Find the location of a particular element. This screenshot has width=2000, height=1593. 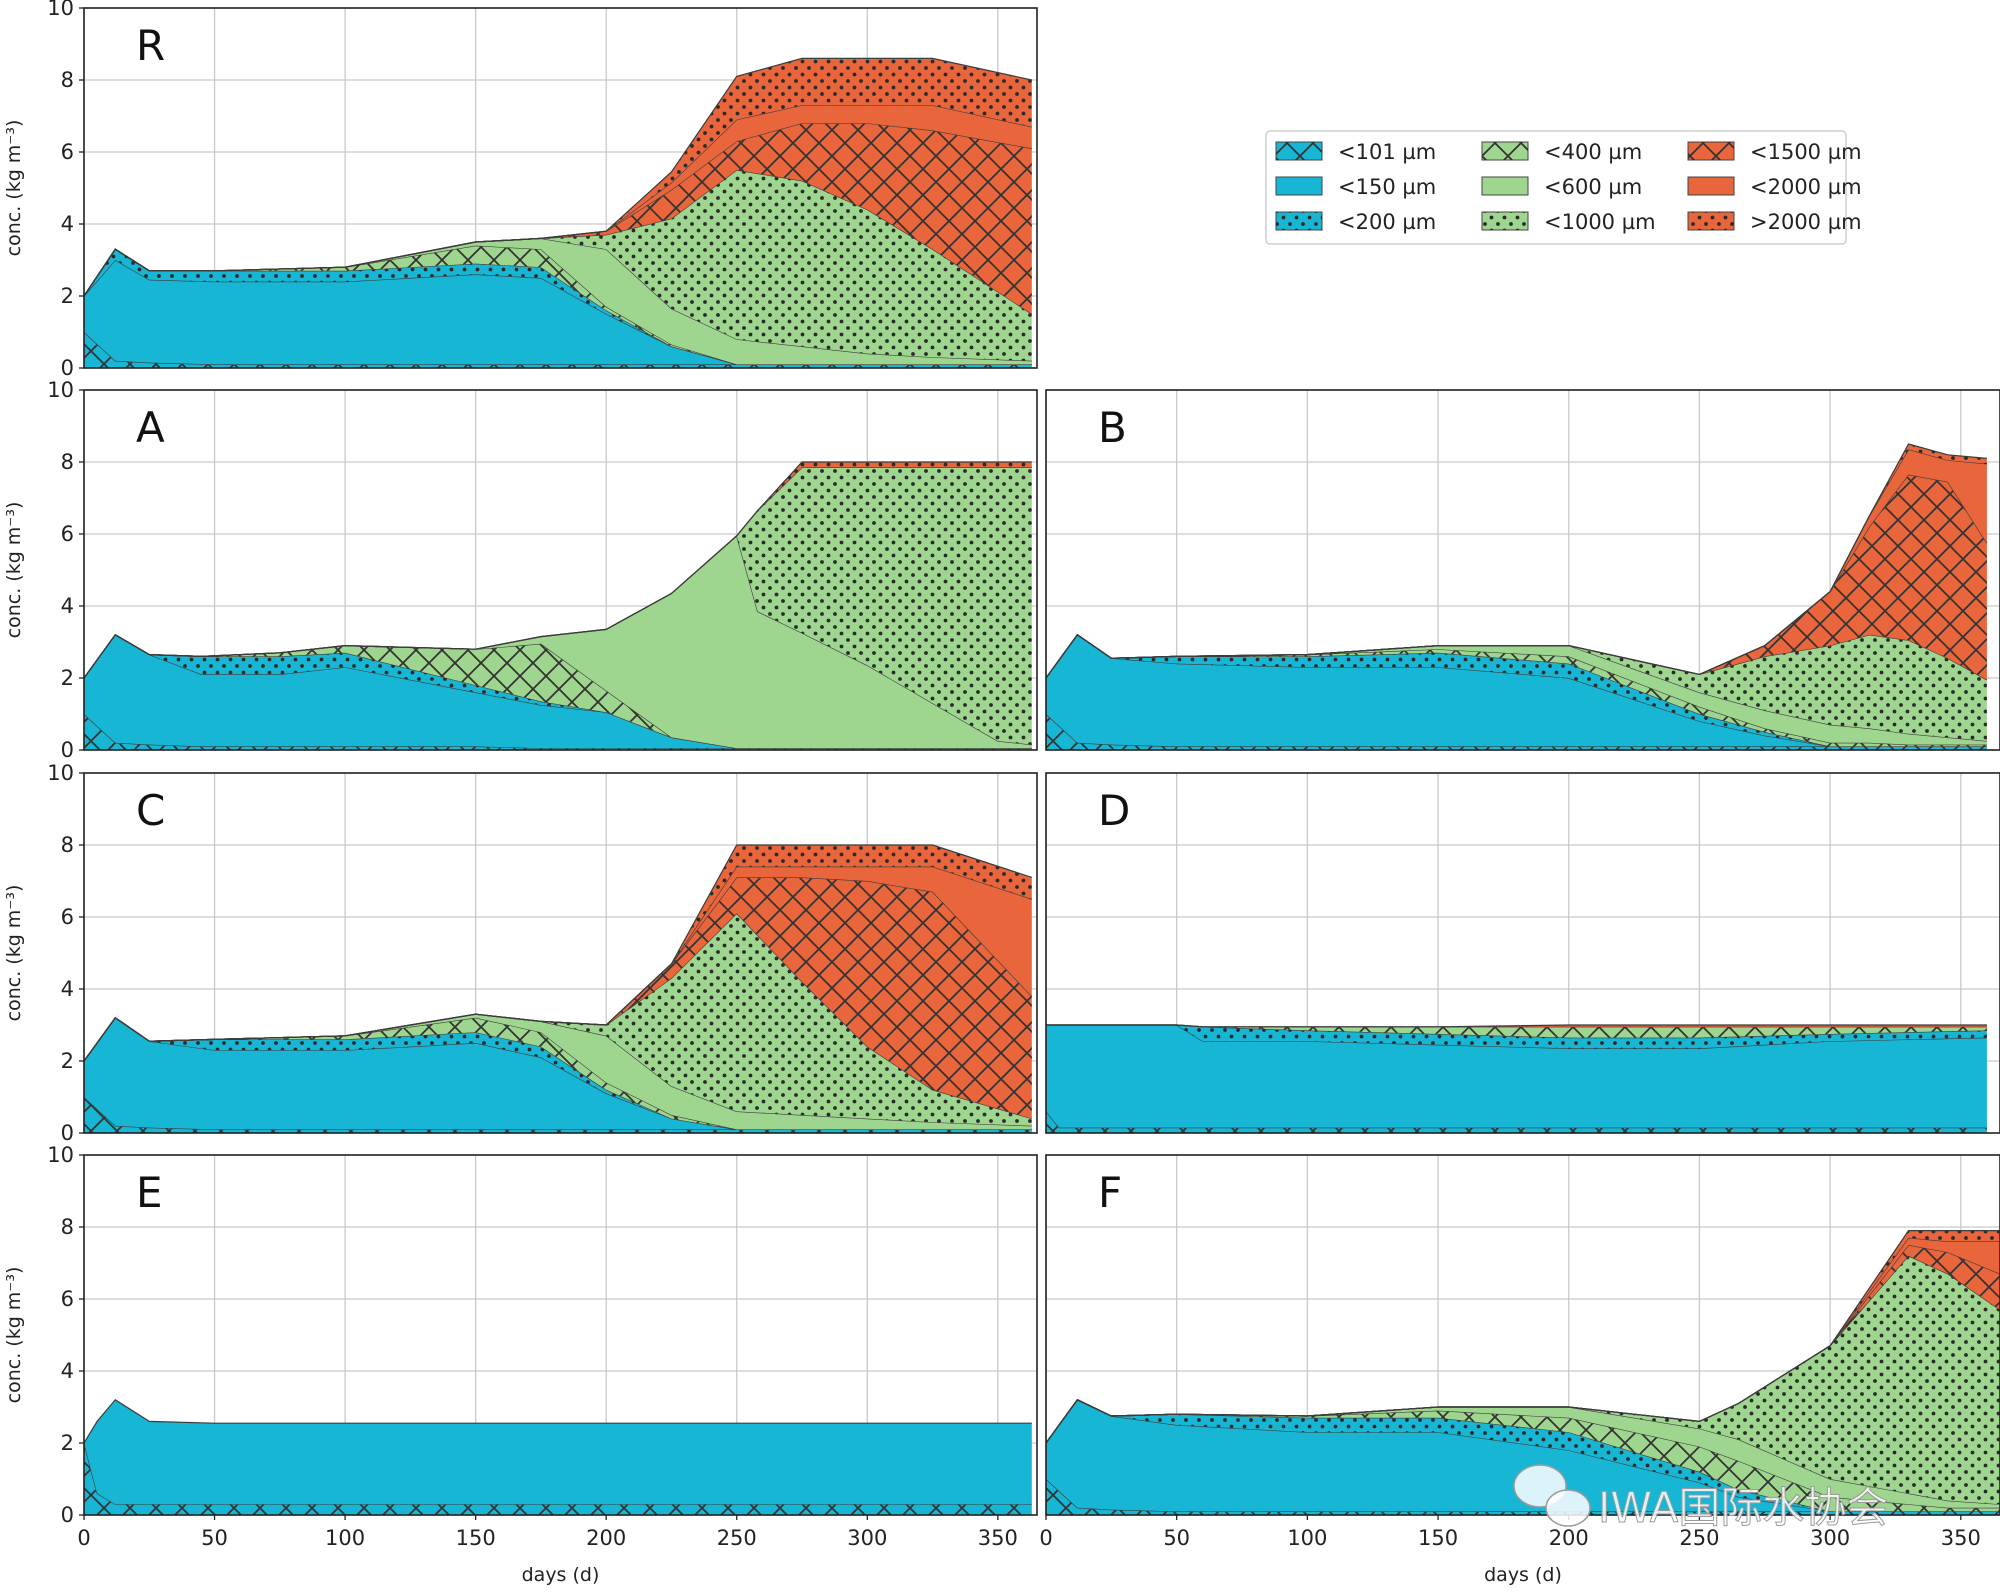

panel-d: D is located at coordinates (1522, 953).